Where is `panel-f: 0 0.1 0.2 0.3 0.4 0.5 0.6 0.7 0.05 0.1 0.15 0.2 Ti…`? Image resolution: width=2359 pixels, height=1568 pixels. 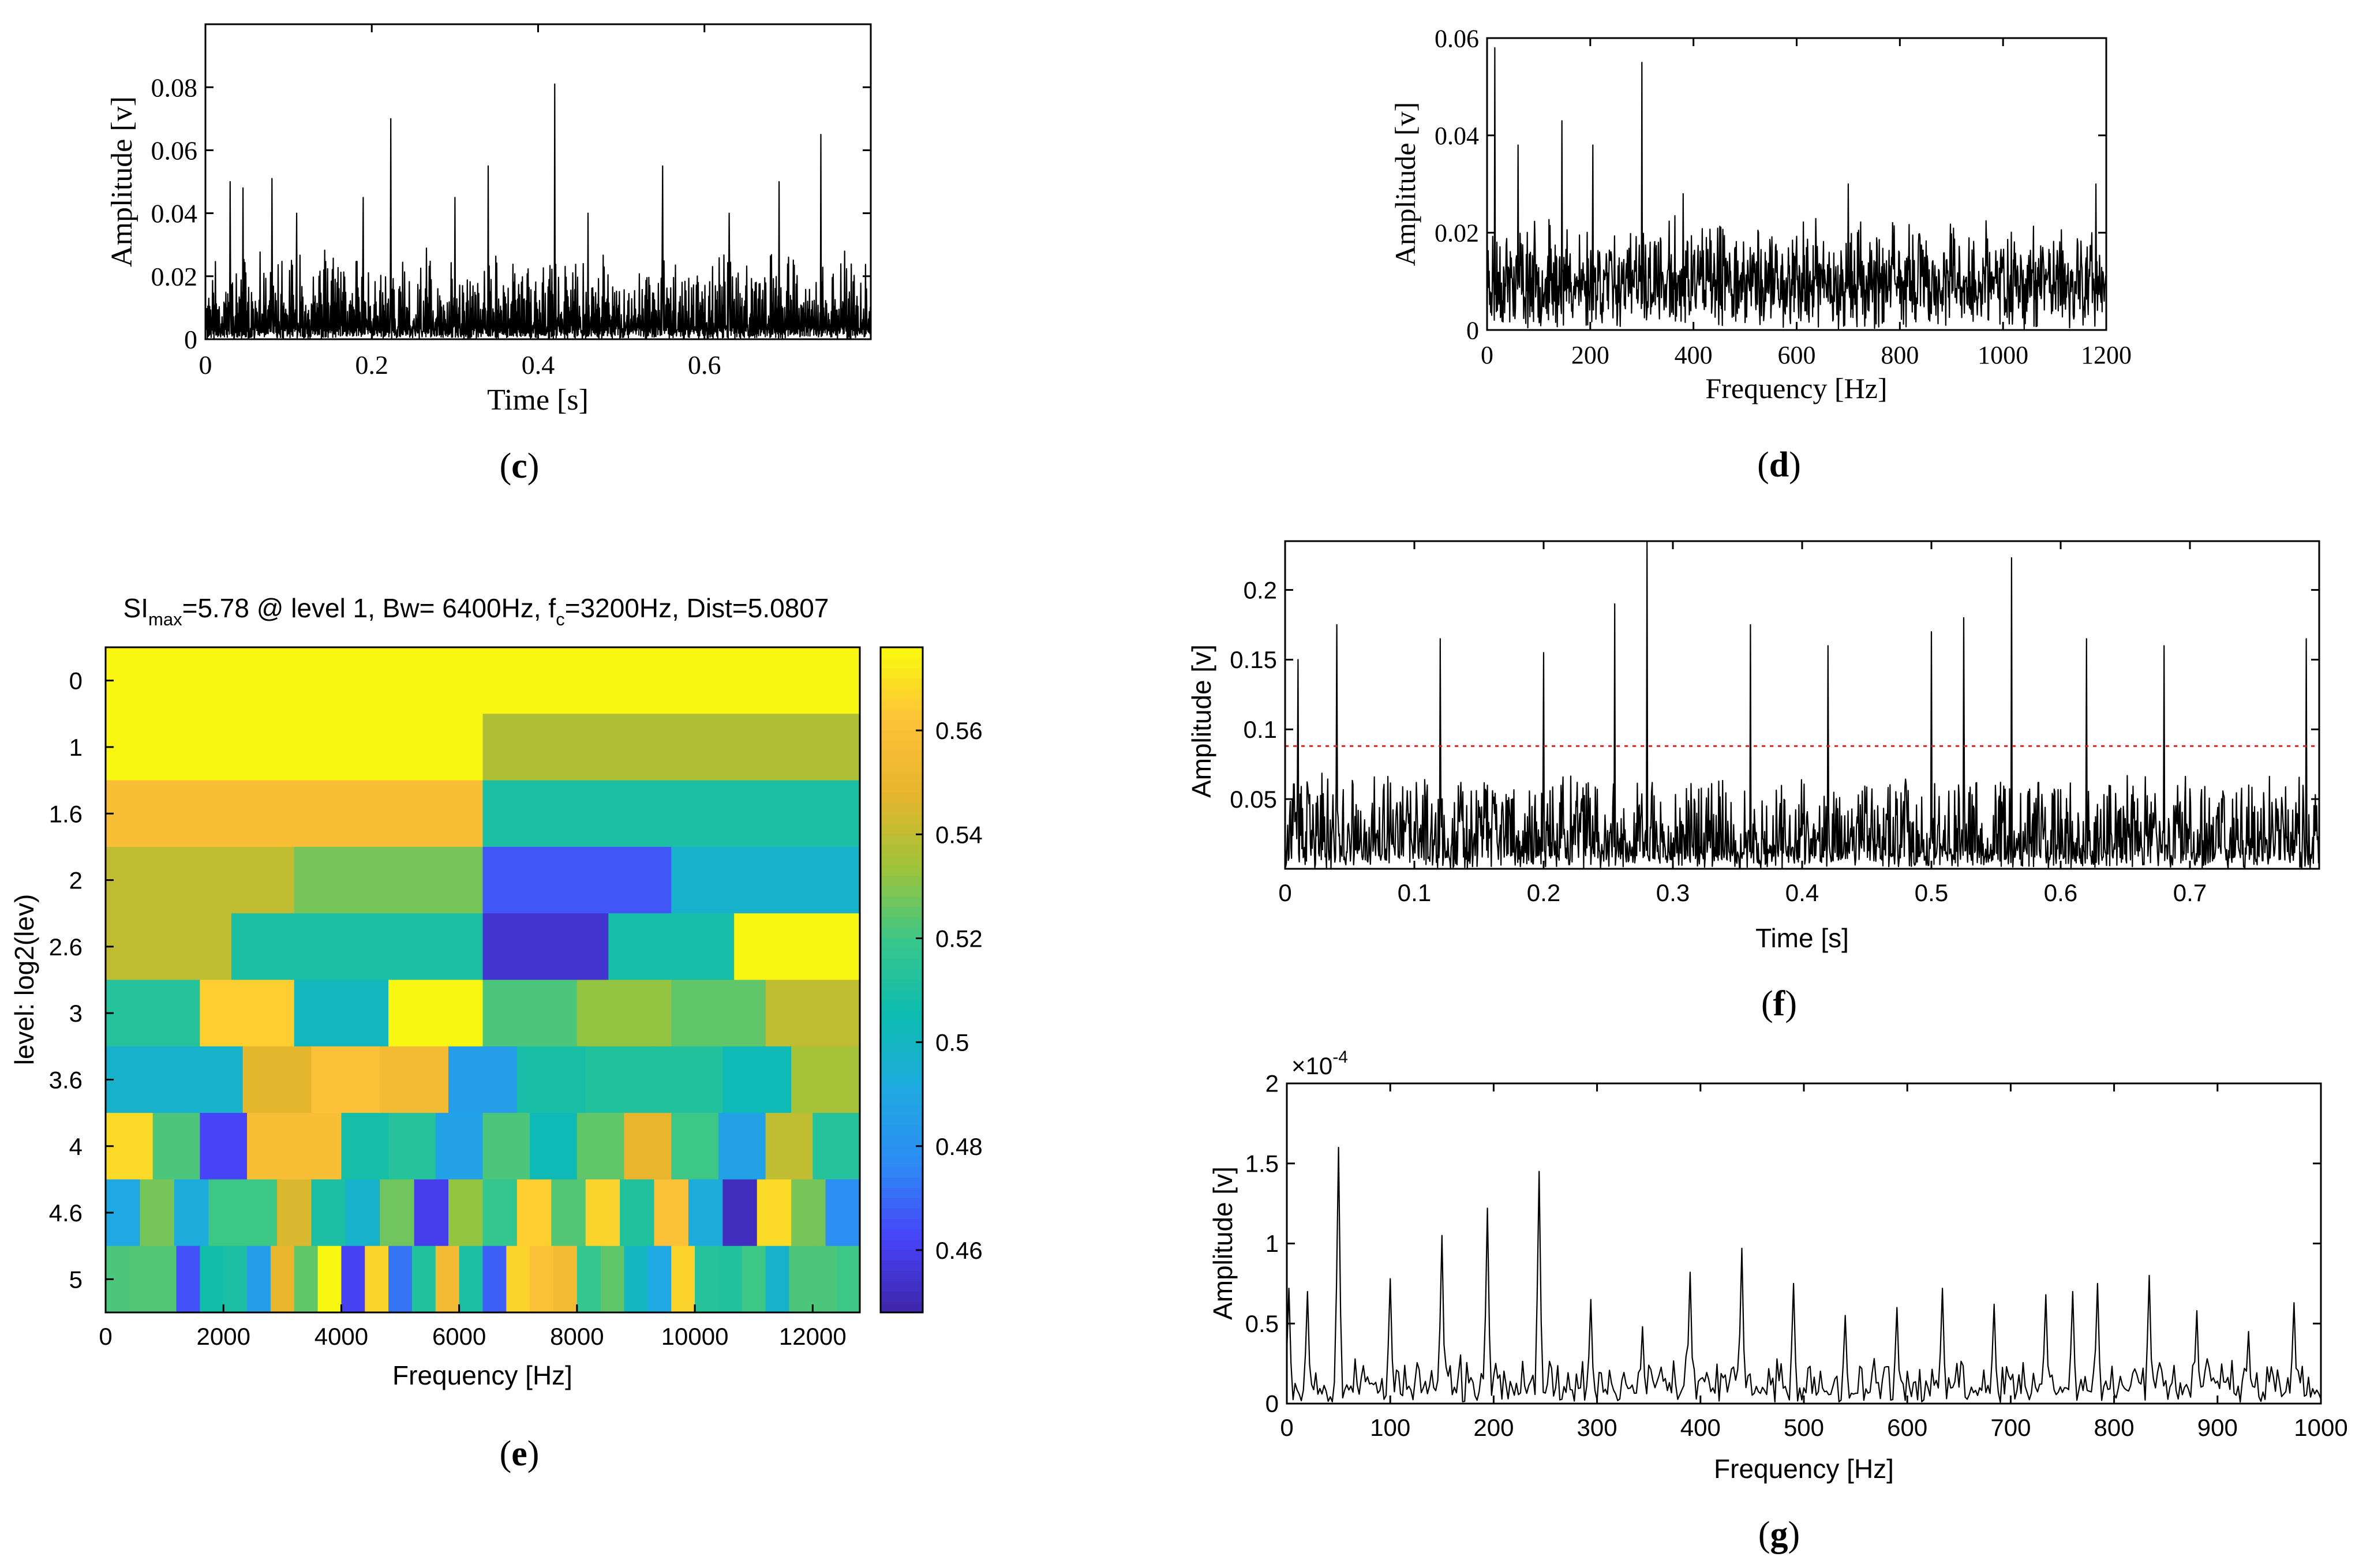
panel-f: 0 0.1 0.2 0.3 0.4 0.5 0.6 0.7 0.05 0.1 0.15 0.2 Ti… is located at coordinates (1753, 781).